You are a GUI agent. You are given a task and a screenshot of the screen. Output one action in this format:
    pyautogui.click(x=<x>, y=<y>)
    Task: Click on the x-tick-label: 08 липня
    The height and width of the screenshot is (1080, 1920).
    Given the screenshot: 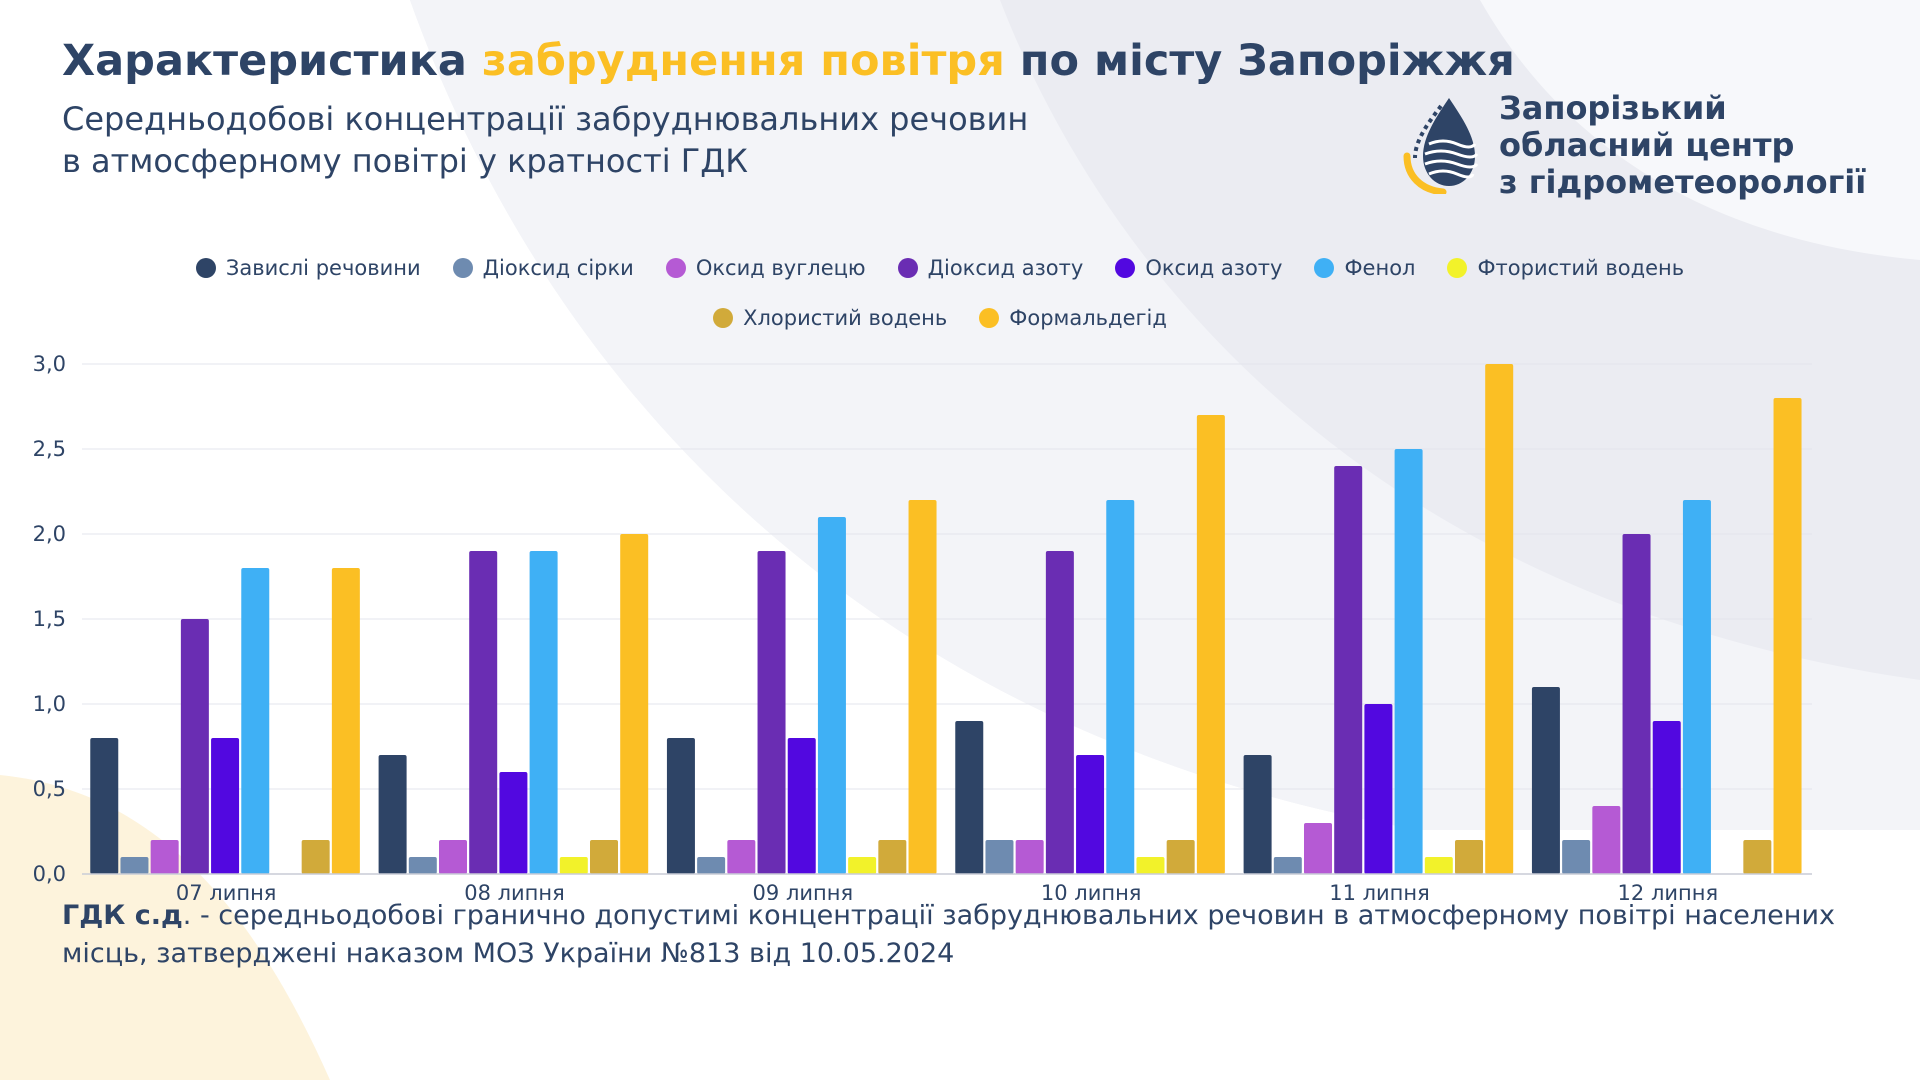 What is the action you would take?
    pyautogui.click(x=514, y=890)
    